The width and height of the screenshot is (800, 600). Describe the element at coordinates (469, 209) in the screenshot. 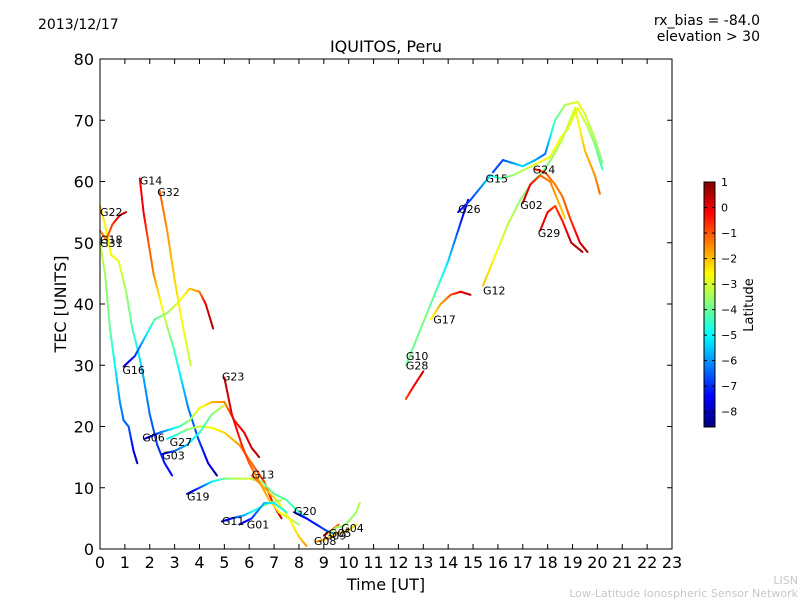

I see `series-label-g26: G26` at that location.